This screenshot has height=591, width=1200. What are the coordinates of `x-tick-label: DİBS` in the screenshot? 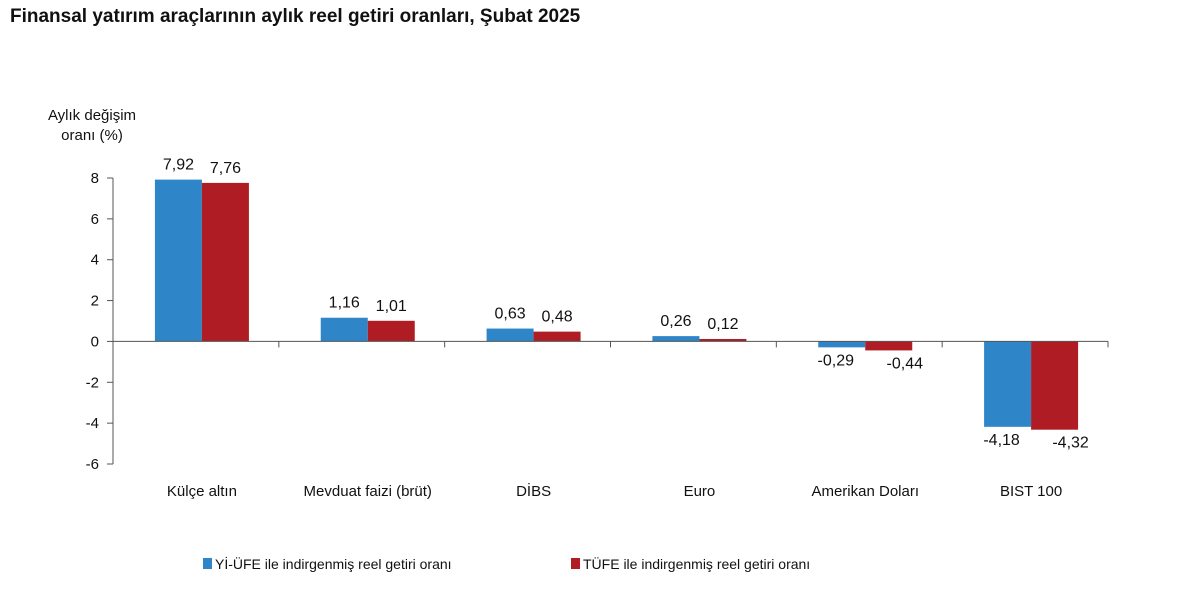 It's located at (533, 491).